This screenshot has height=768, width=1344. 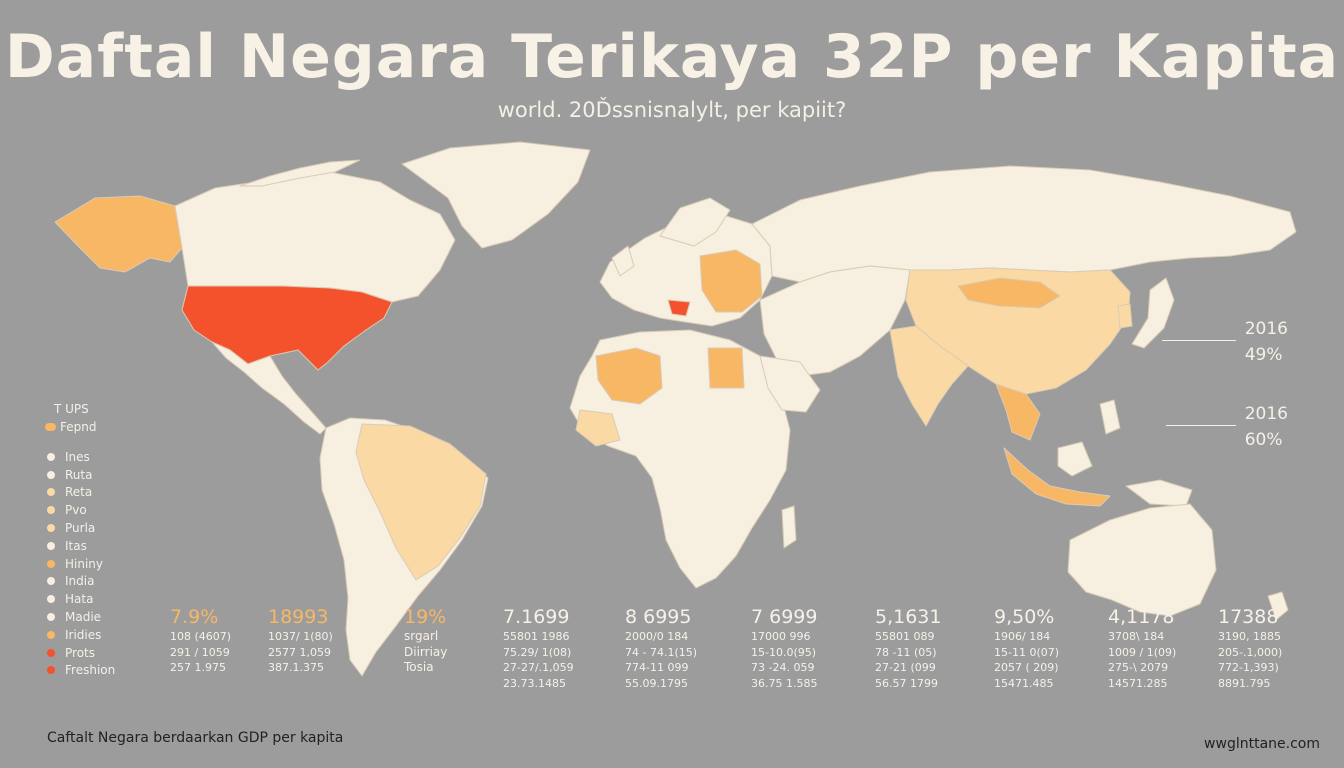 I want to click on stat-line: 205-.1,000), so click(x=1250, y=652).